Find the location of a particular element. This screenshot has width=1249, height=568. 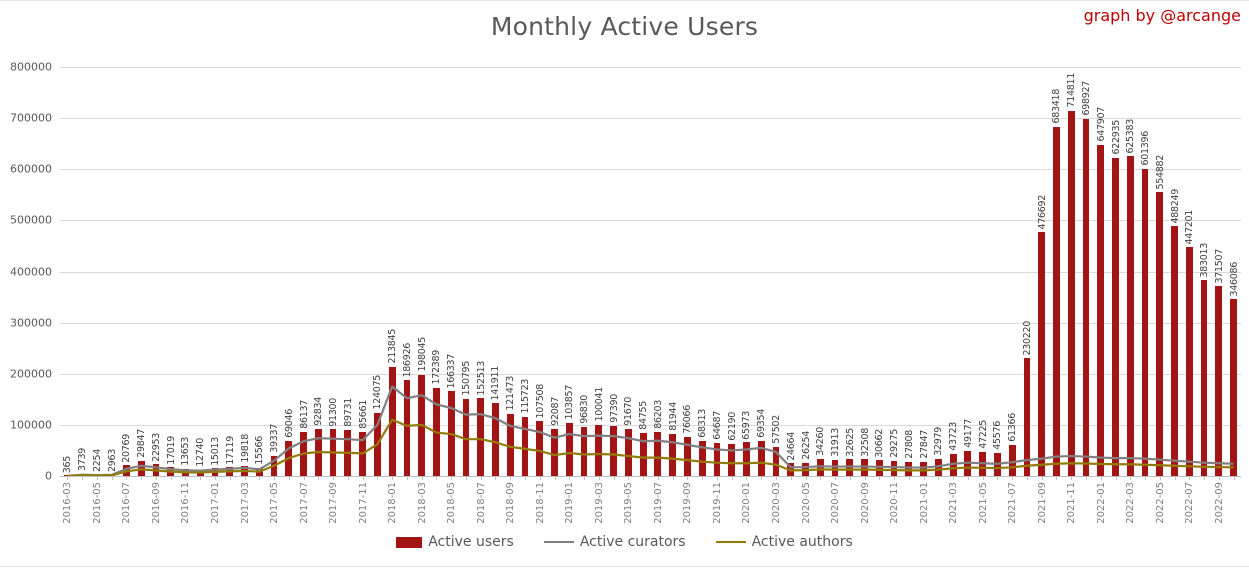

x-axis-tick-label: 2016-03 is located at coordinates (68, 503).